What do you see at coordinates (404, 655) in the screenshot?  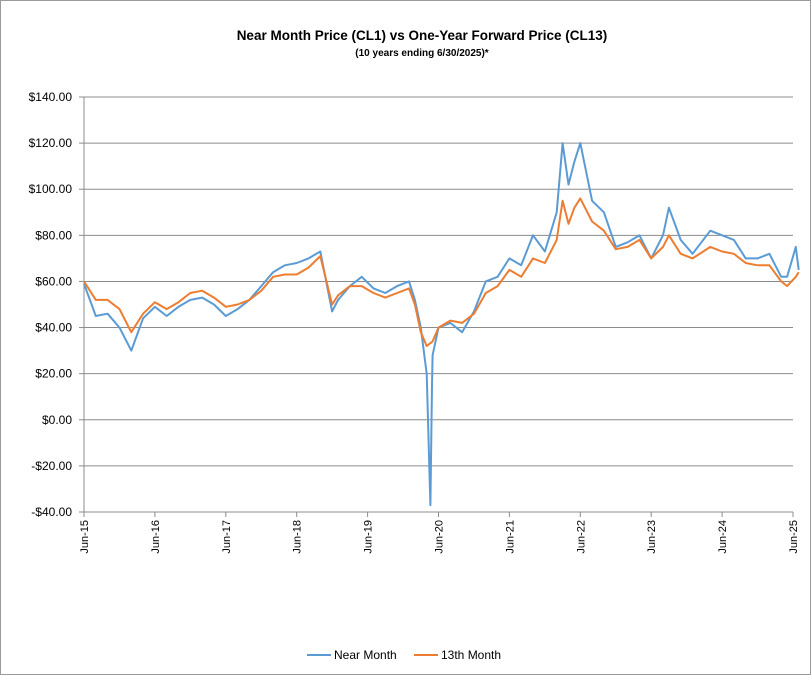 I see `legend: Near Month 13th Month` at bounding box center [404, 655].